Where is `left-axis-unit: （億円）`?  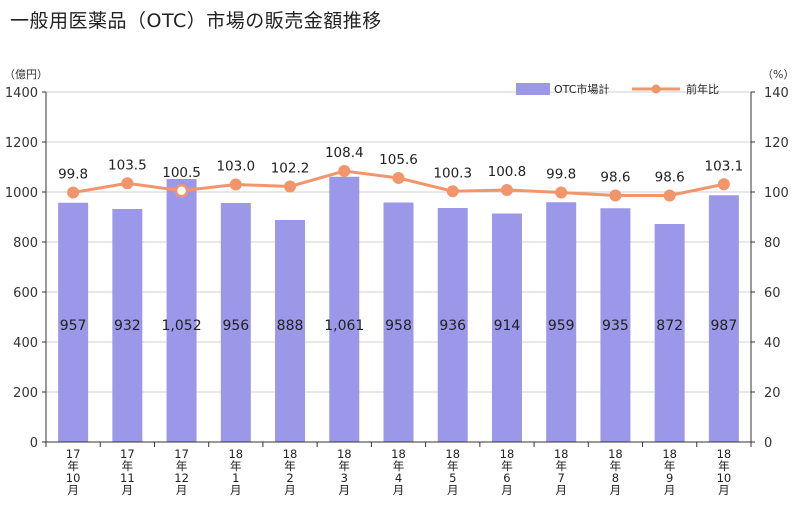
left-axis-unit: （億円） is located at coordinates (26, 74).